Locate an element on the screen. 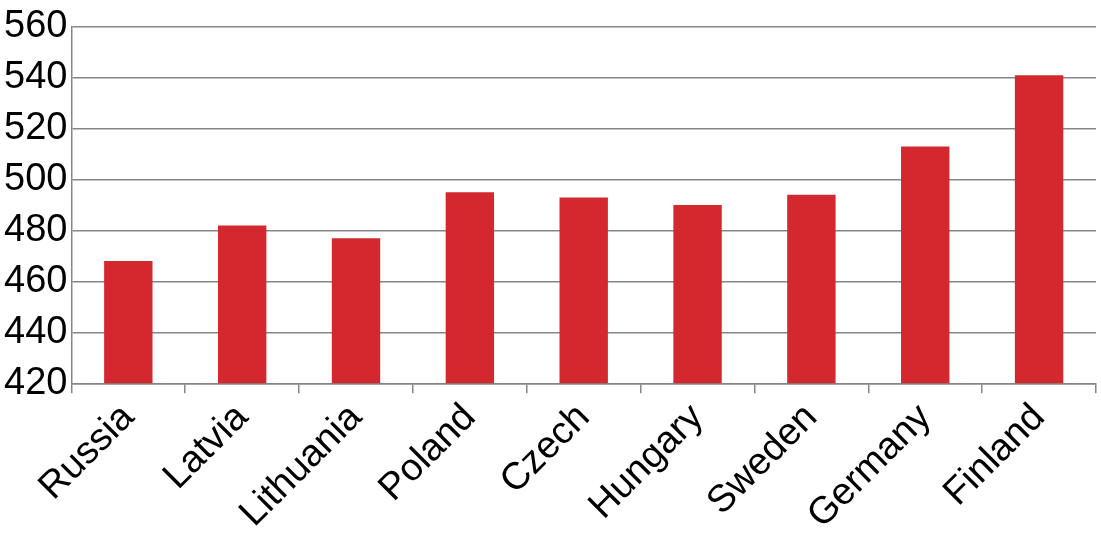 This screenshot has width=1101, height=540. y-tick-label: 480 is located at coordinates (36, 227).